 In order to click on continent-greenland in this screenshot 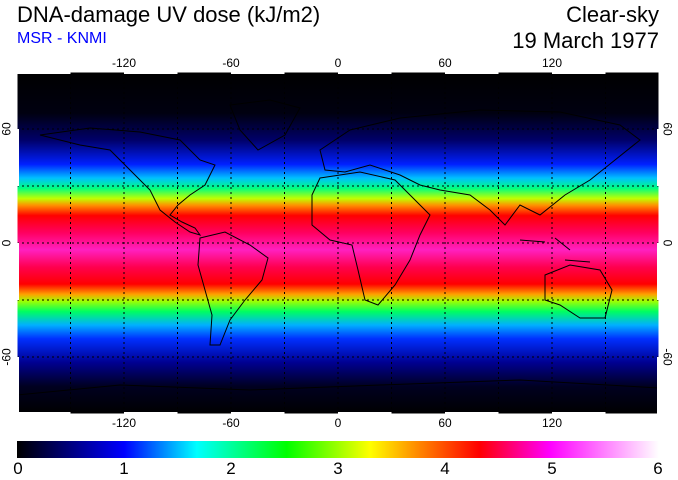, I will do `click(265, 125)`.